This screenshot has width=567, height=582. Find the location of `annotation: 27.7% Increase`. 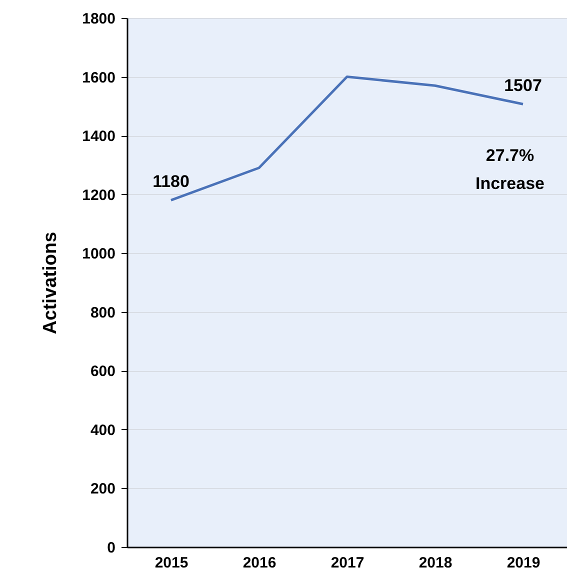

annotation: 27.7% Increase is located at coordinates (510, 169).